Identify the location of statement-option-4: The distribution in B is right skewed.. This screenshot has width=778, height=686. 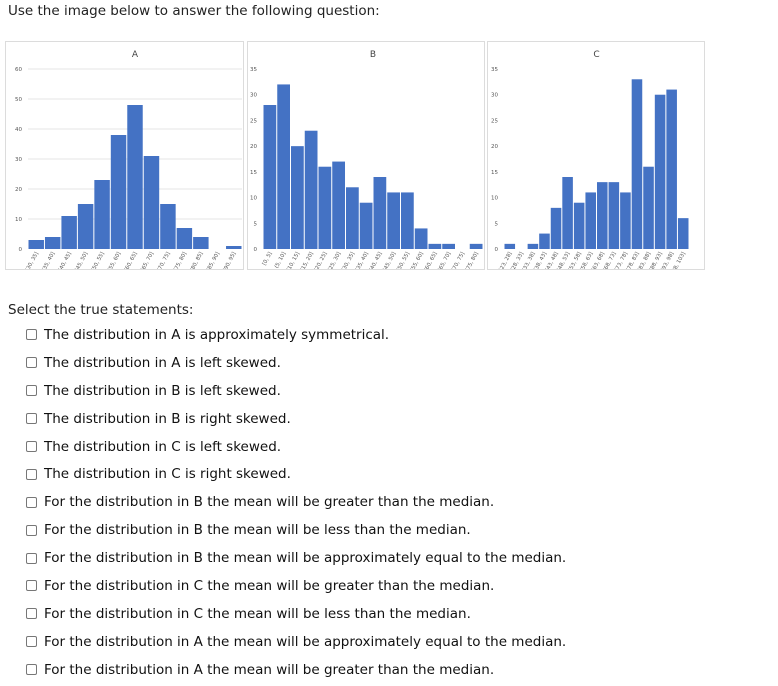
(296, 419).